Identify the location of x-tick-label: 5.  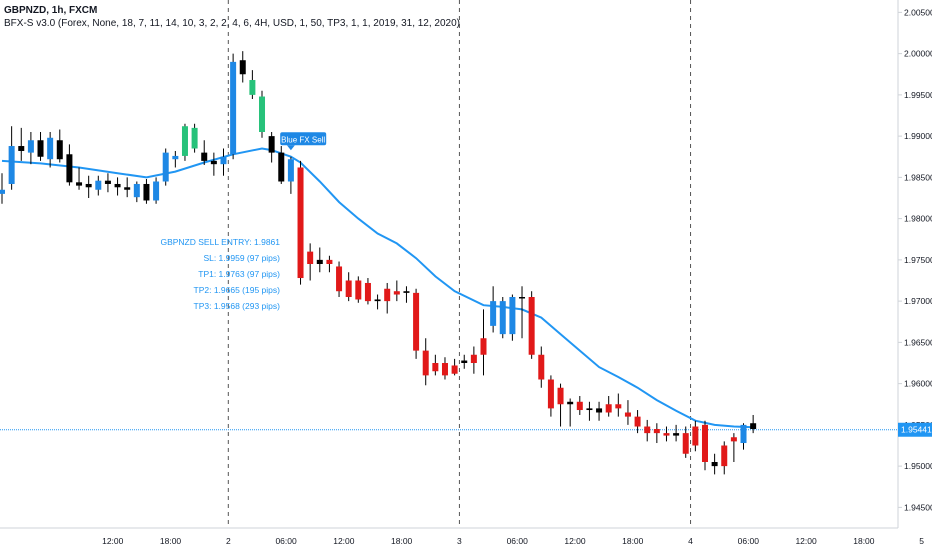
(921, 541).